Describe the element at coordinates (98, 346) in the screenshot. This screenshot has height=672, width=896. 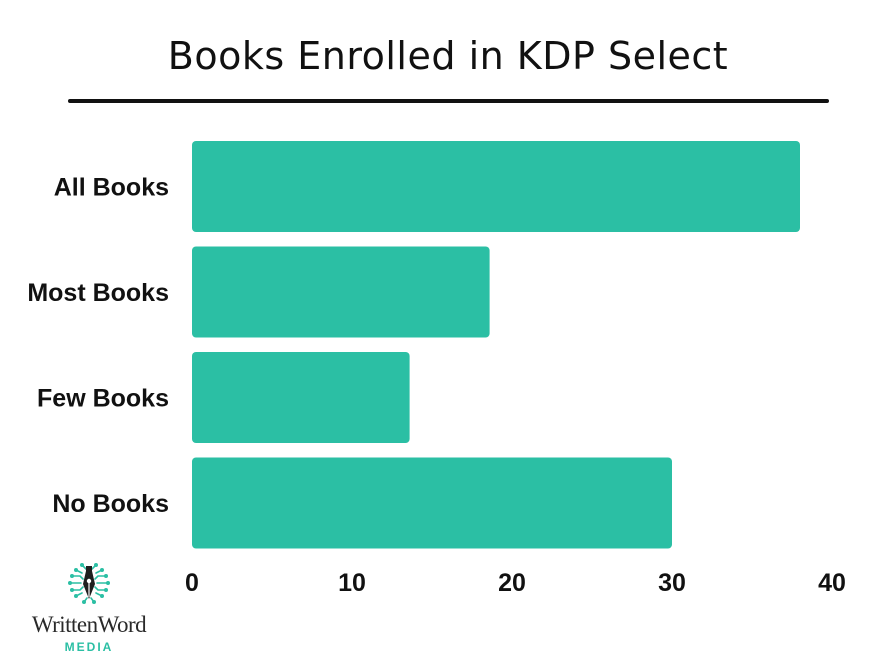
I see `category-labels: All Books Most Books Few Books No Books` at that location.